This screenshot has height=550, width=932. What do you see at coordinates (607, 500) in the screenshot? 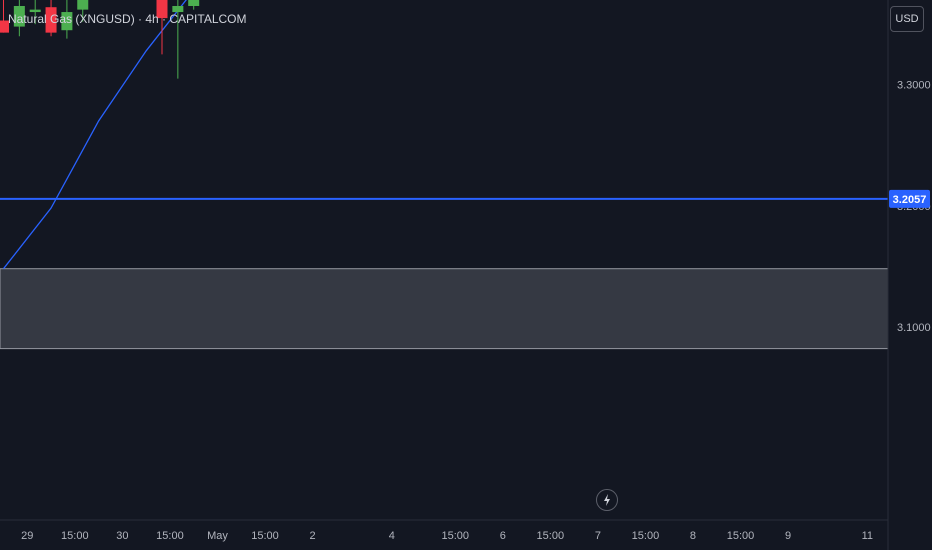
I see `flash-icon` at bounding box center [607, 500].